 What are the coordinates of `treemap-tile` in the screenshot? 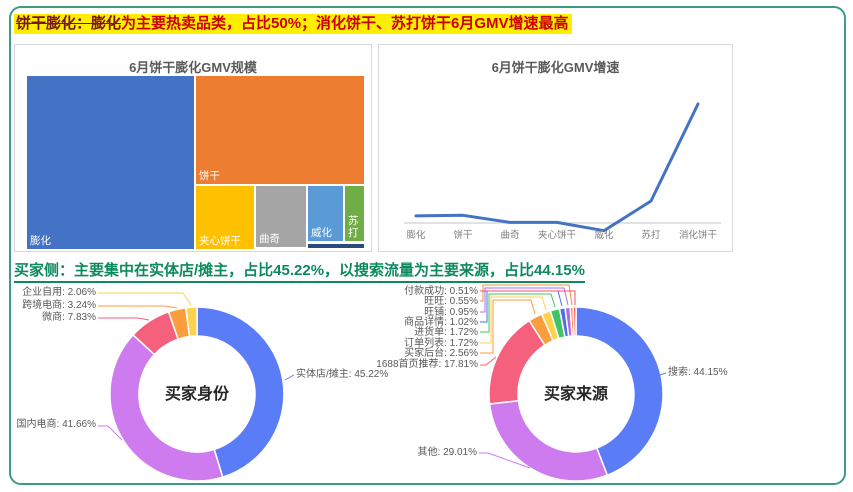 It's located at (336, 246).